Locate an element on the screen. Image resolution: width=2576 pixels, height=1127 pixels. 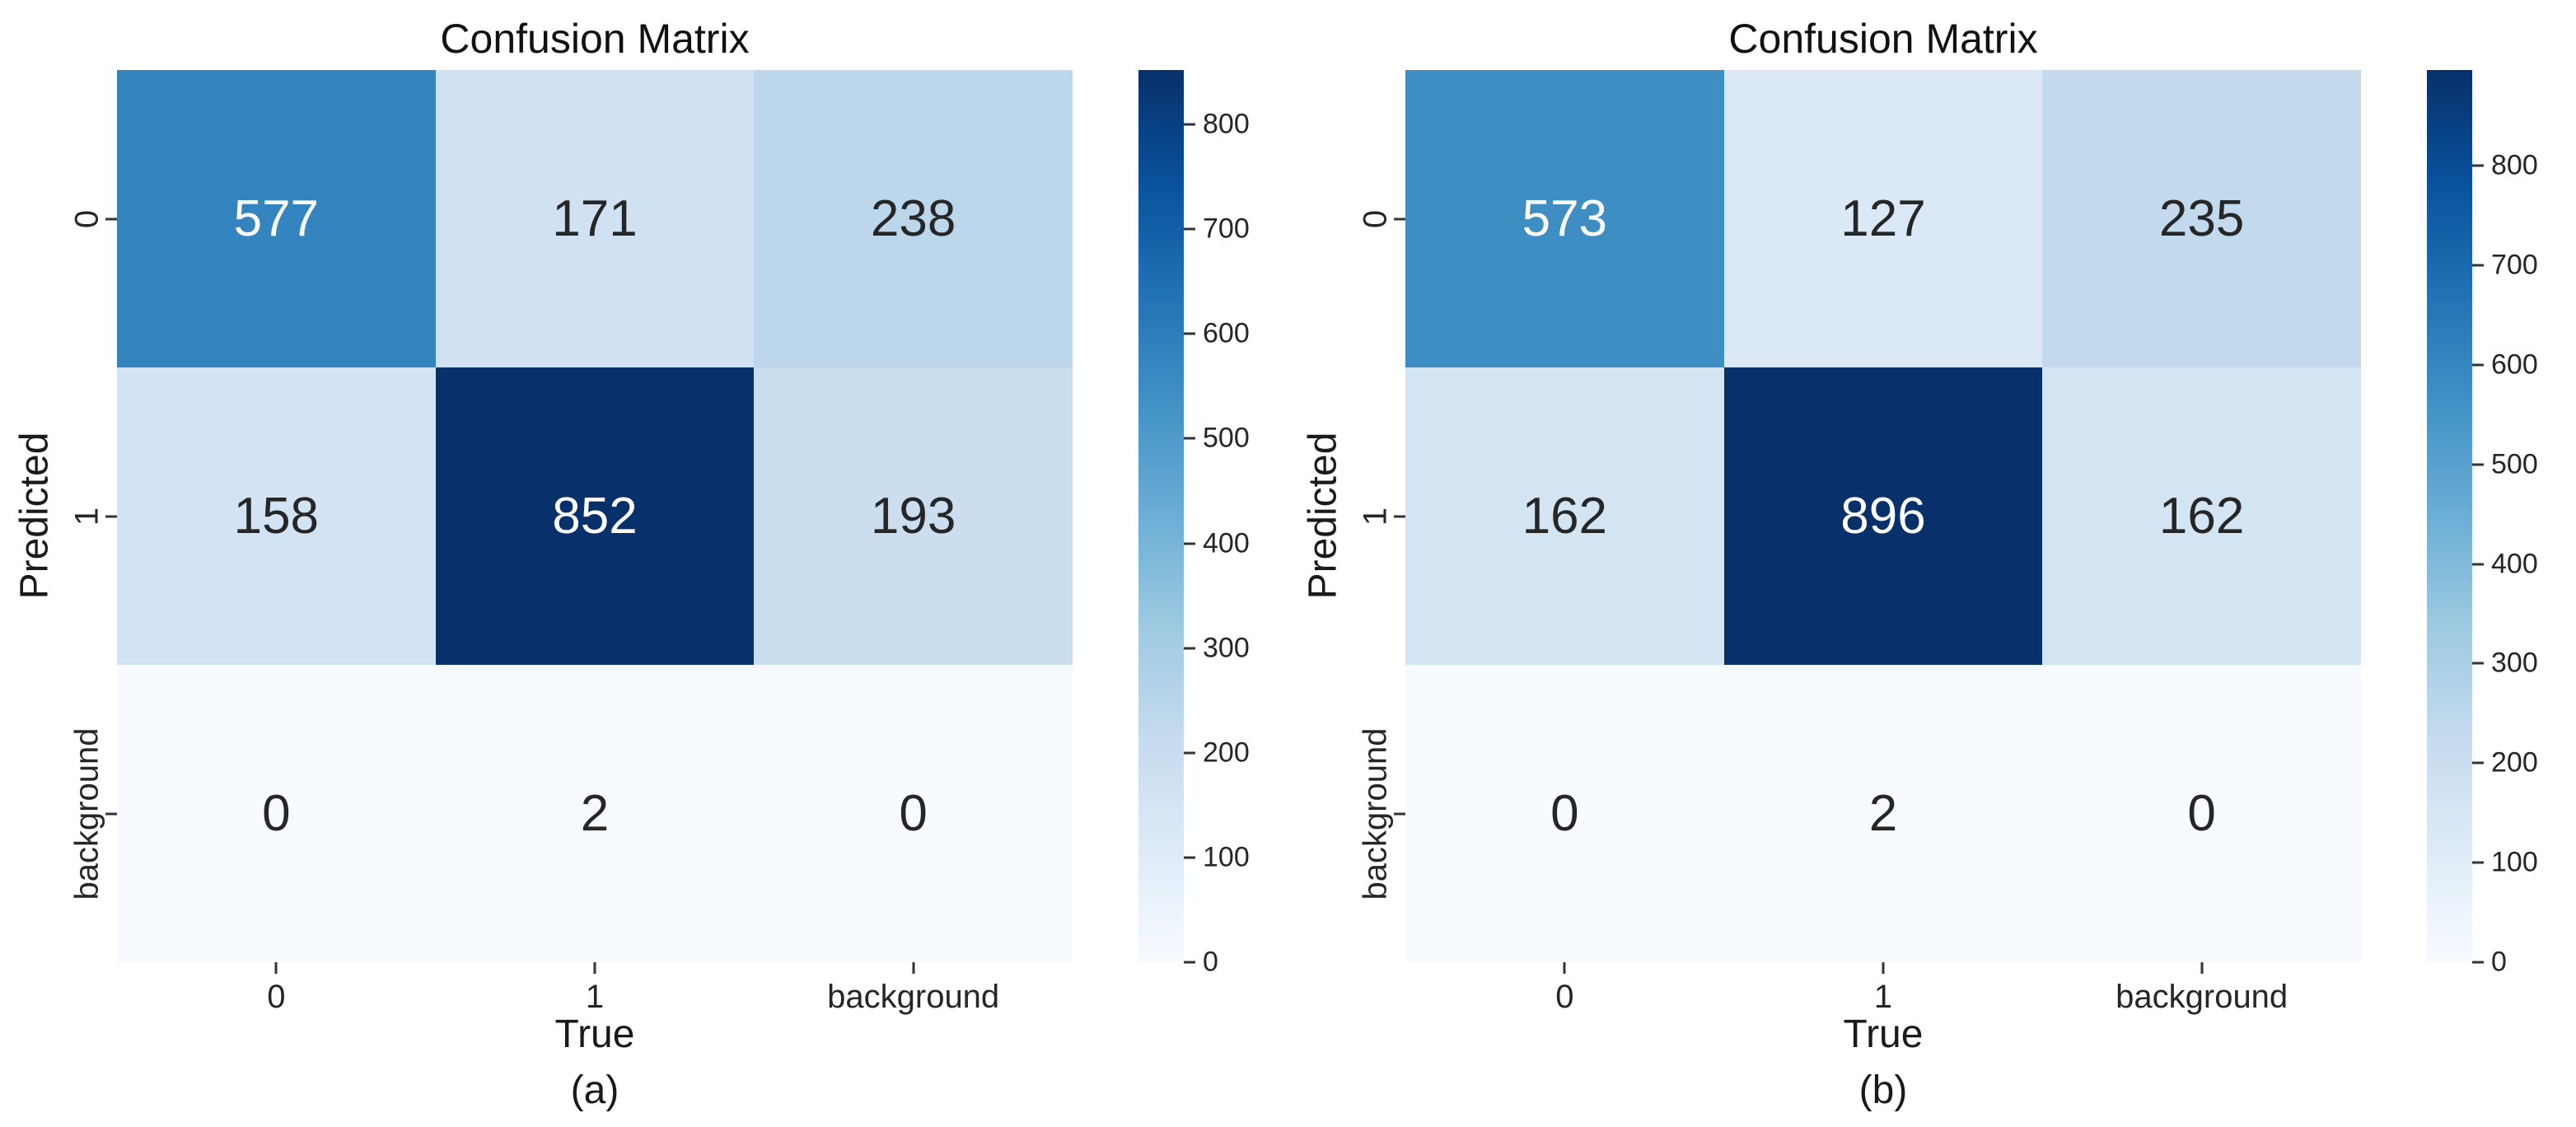
heatmap-cell: 577 is located at coordinates (276, 218).